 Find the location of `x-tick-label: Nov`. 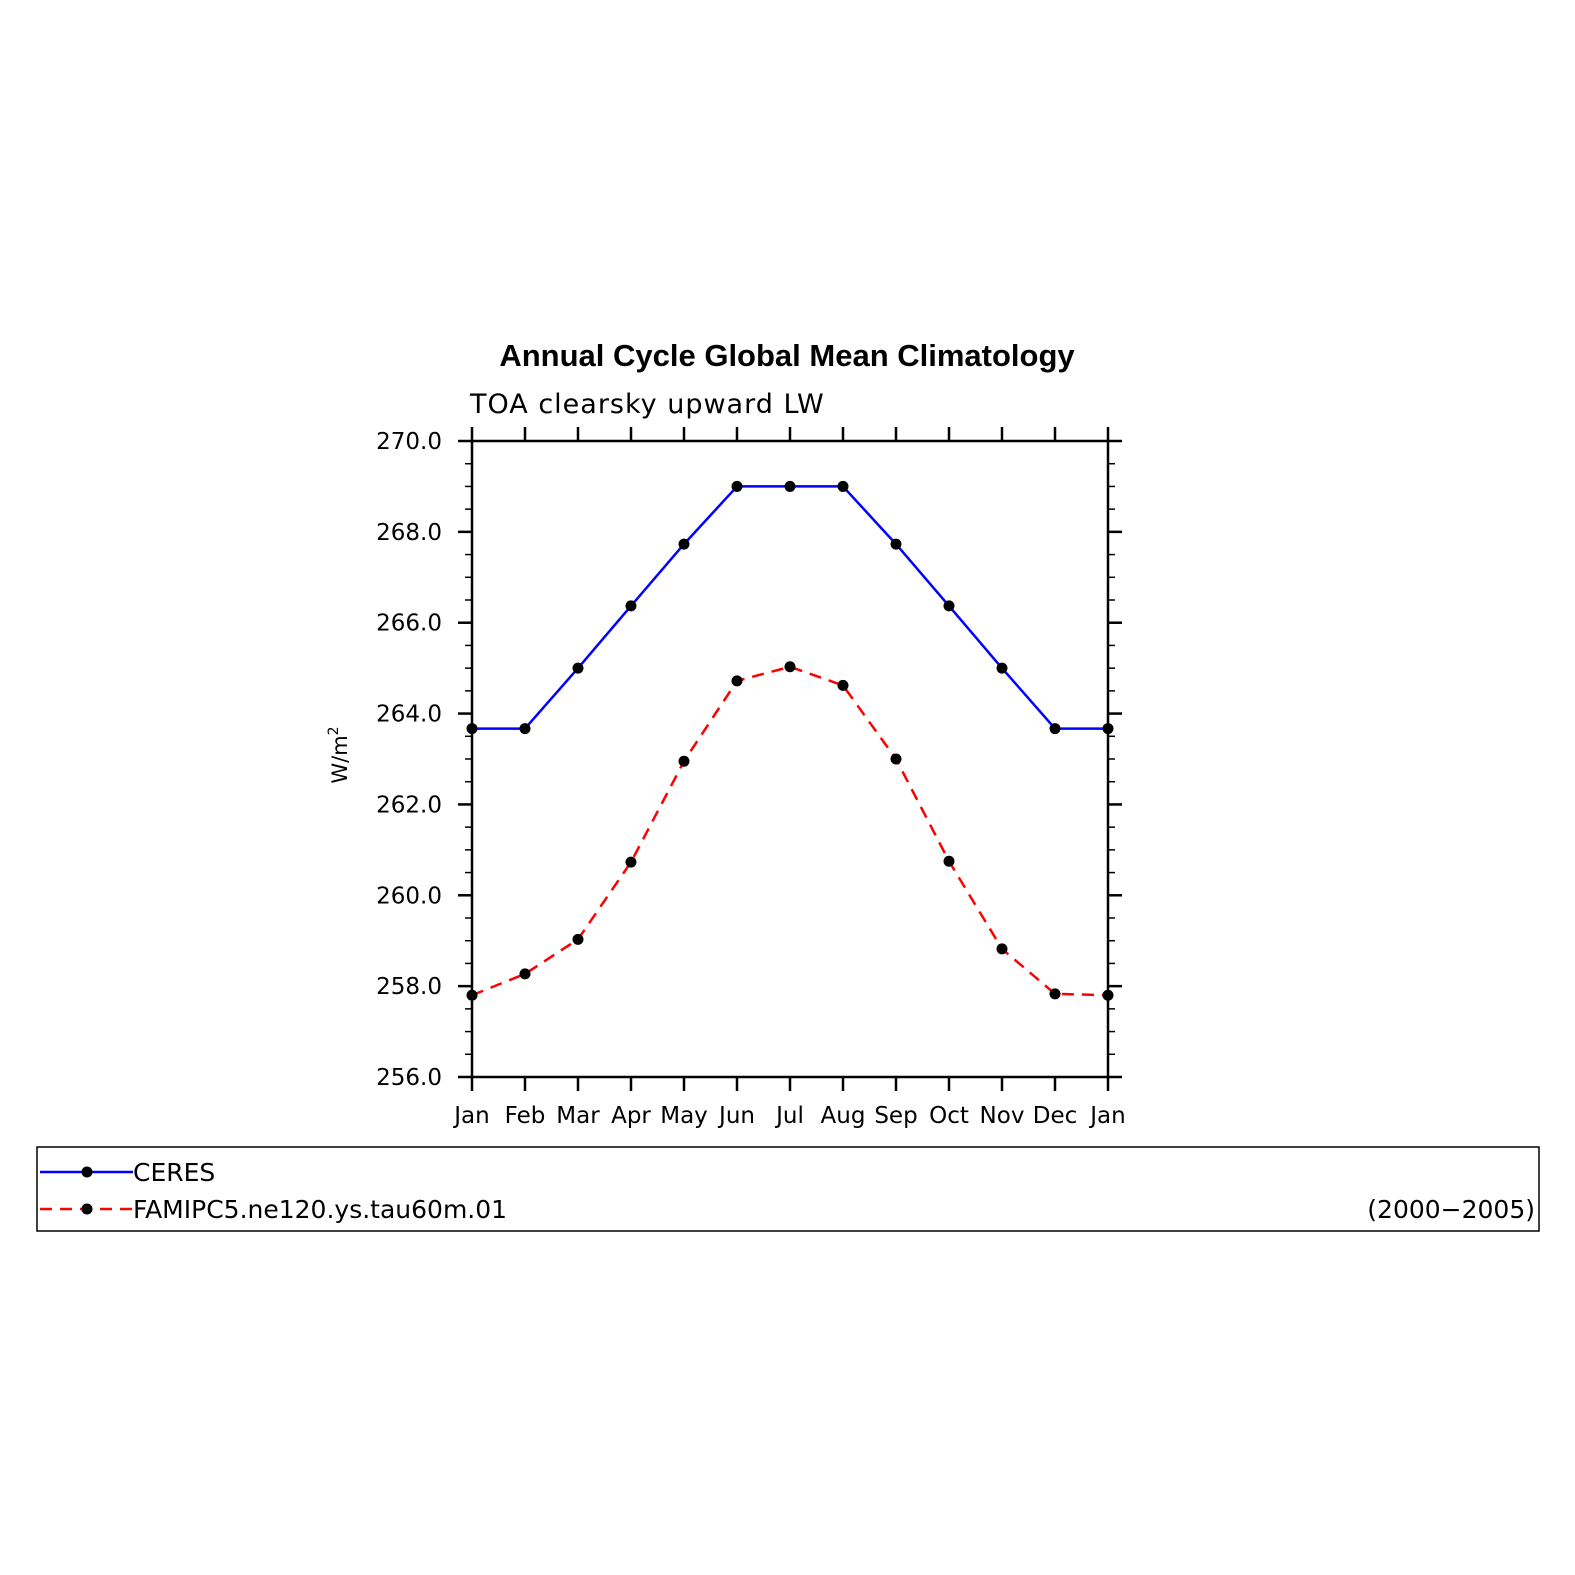

x-tick-label: Nov is located at coordinates (1002, 1116).